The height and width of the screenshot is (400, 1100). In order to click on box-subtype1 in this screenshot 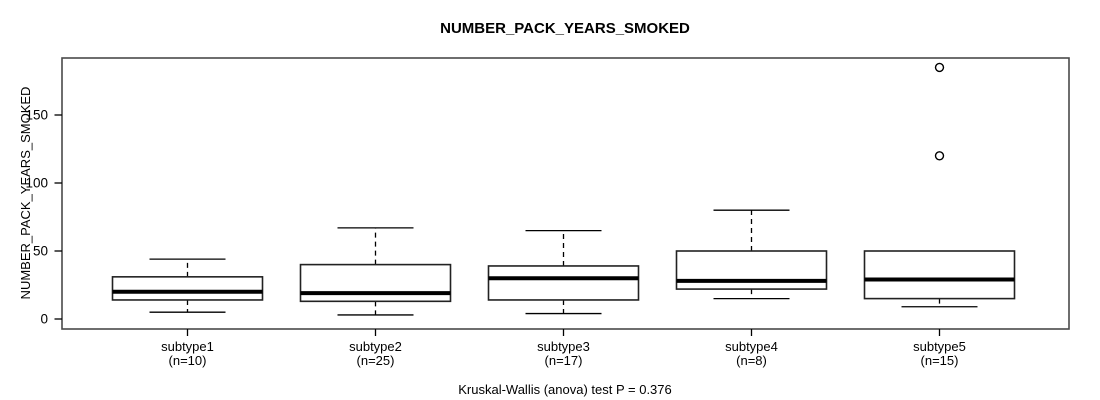, I will do `click(187, 288)`.